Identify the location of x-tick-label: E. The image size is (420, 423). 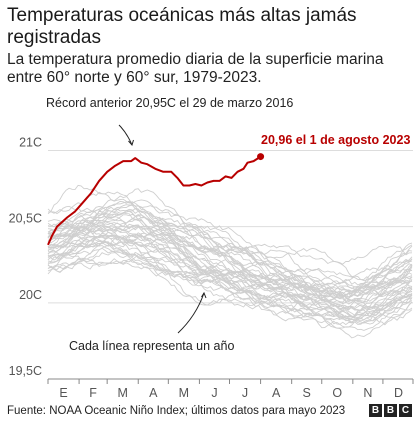
(63, 393).